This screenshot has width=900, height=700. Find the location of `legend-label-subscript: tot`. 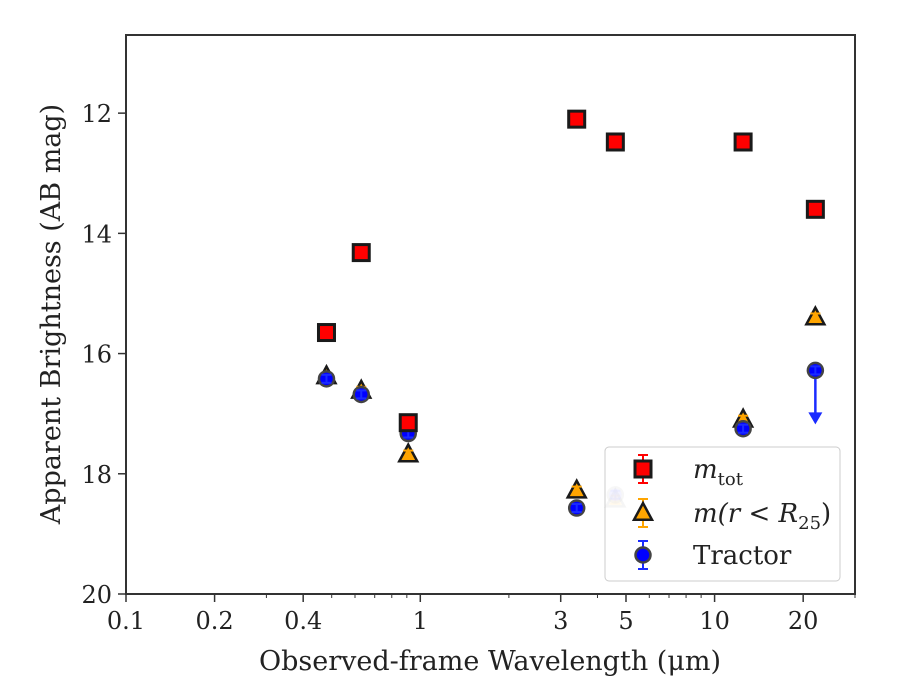

legend-label-subscript: tot is located at coordinates (731, 479).